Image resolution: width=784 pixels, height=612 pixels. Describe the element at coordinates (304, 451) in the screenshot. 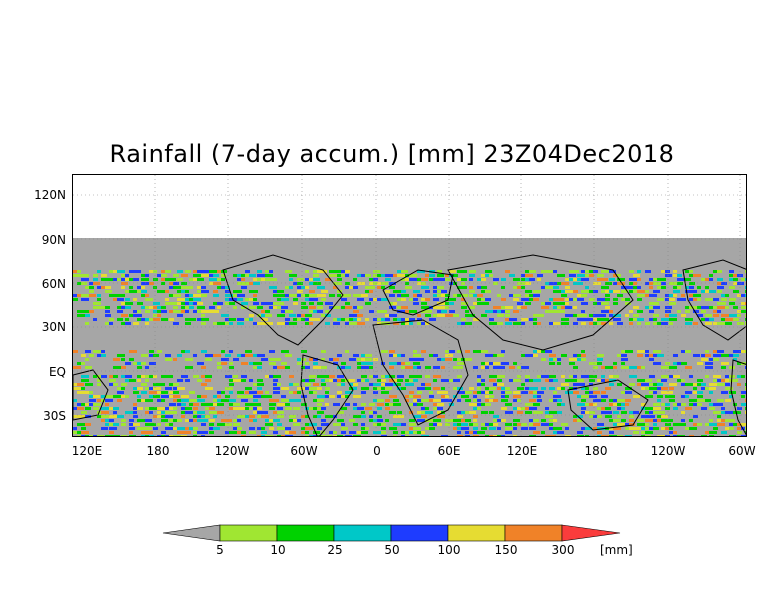

I see `x-axis-label: 60W` at that location.